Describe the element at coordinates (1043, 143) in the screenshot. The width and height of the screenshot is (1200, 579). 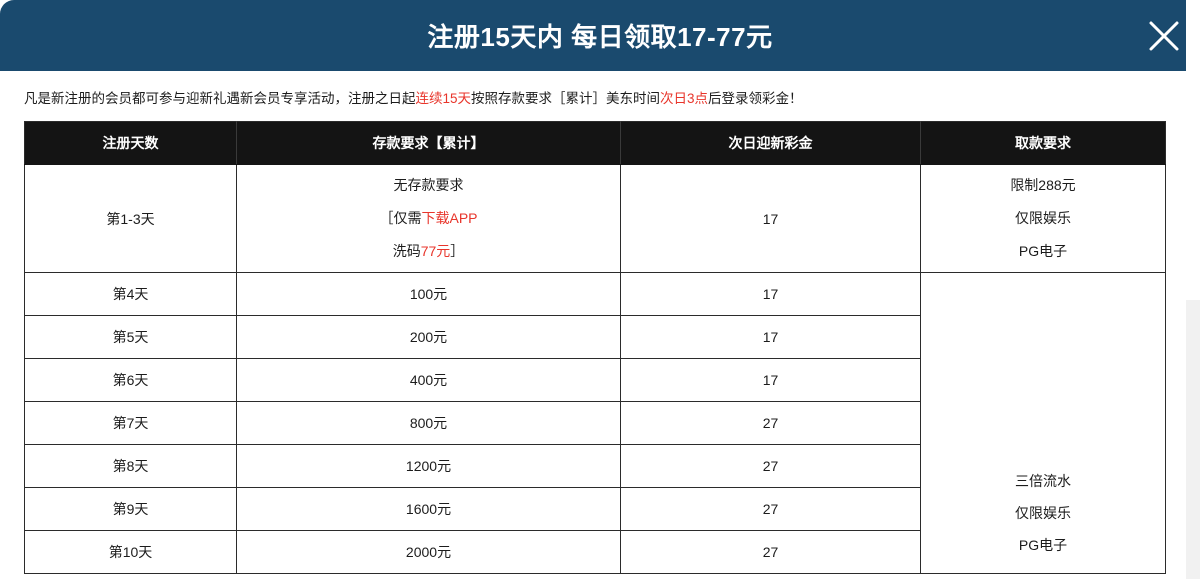
I see `column-header-withdraw: 取款要求` at that location.